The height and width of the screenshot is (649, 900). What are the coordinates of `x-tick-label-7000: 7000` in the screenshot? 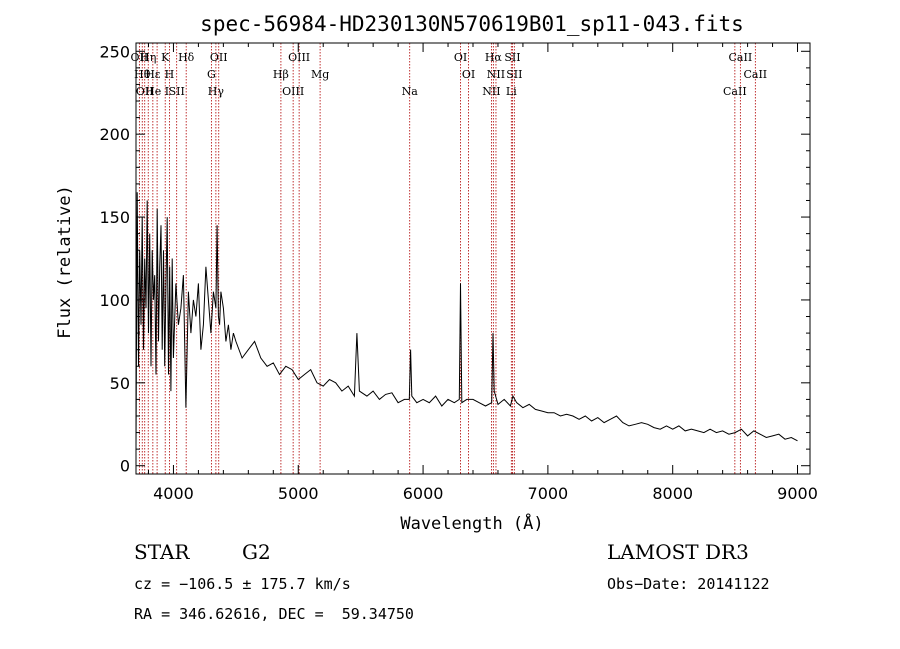 It's located at (548, 493).